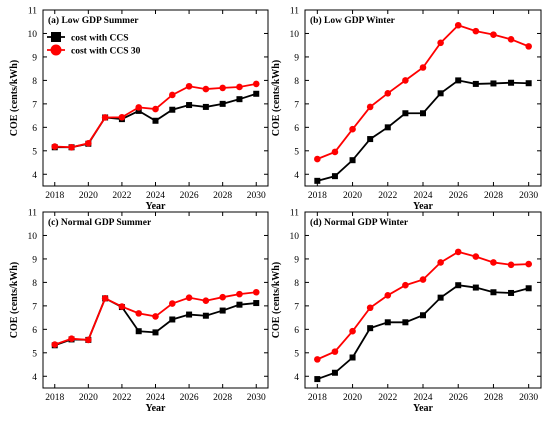 The image size is (550, 421). I want to click on series-line, so click(422, 305).